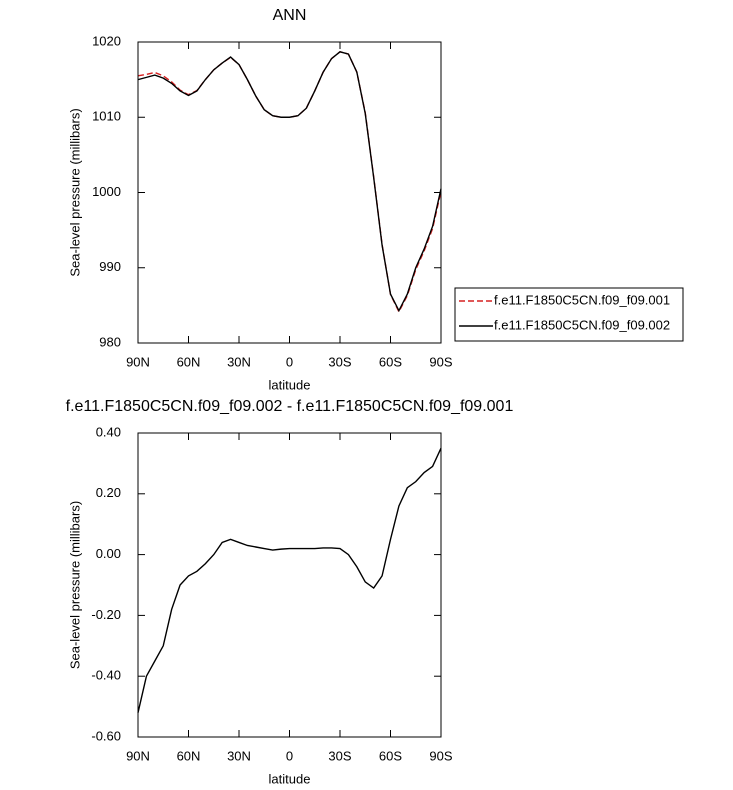 The image size is (733, 790). What do you see at coordinates (106, 116) in the screenshot?
I see `y-tick-label: 1010` at bounding box center [106, 116].